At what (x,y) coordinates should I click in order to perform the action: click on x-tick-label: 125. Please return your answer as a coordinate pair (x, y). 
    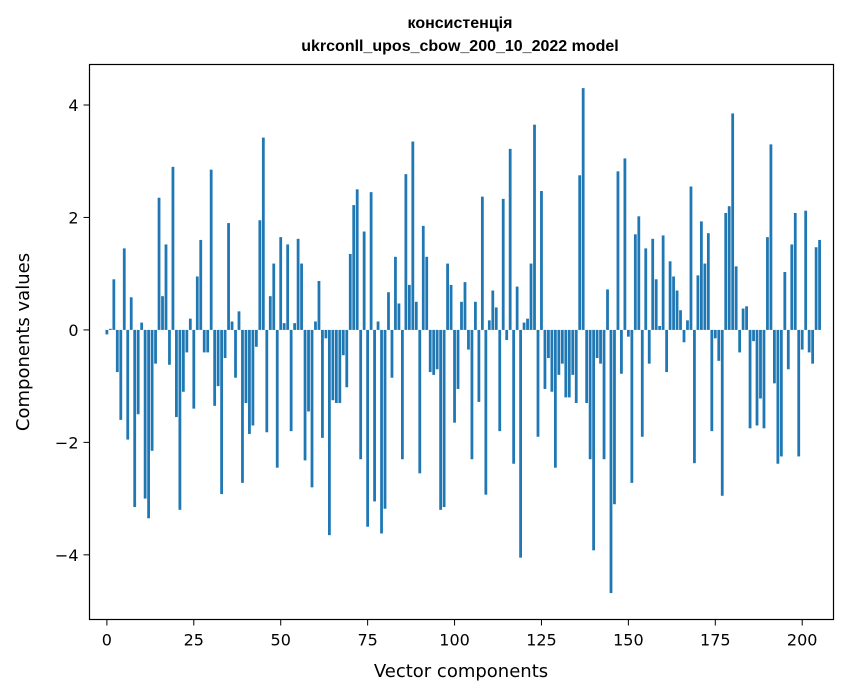
    Looking at the image, I should click on (541, 640).